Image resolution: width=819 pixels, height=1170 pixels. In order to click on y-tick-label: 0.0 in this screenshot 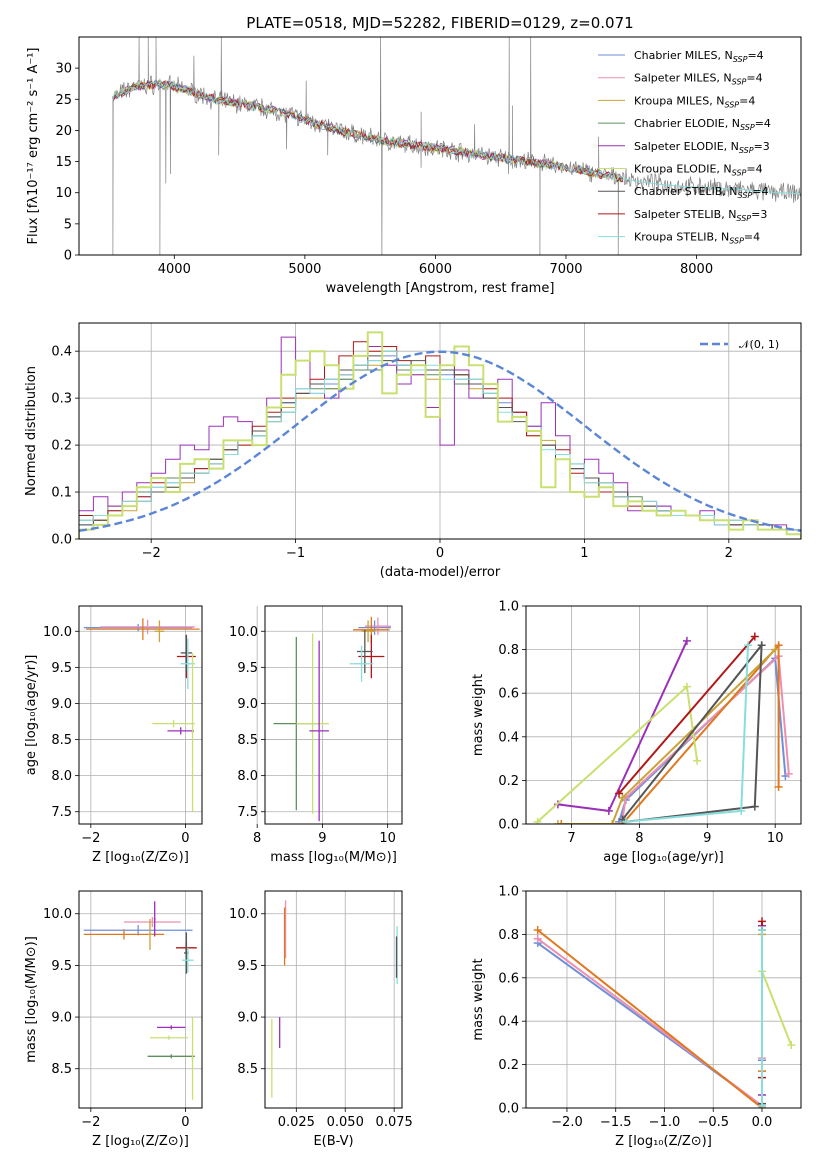, I will do `click(508, 1109)`.